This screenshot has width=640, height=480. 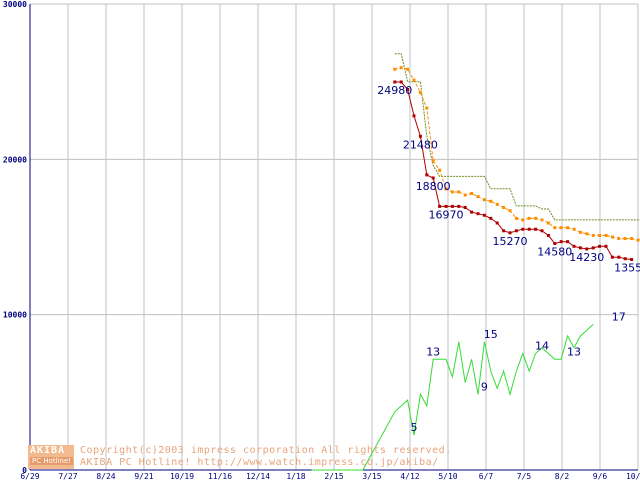 What do you see at coordinates (524, 476) in the screenshot?
I see `x-tick-label: 7/5` at bounding box center [524, 476].